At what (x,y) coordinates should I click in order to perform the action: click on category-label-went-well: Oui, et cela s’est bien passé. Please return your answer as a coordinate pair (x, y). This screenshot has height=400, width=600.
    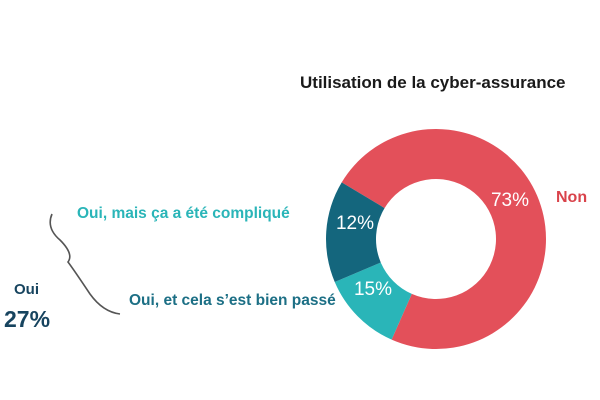
    Looking at the image, I should click on (232, 300).